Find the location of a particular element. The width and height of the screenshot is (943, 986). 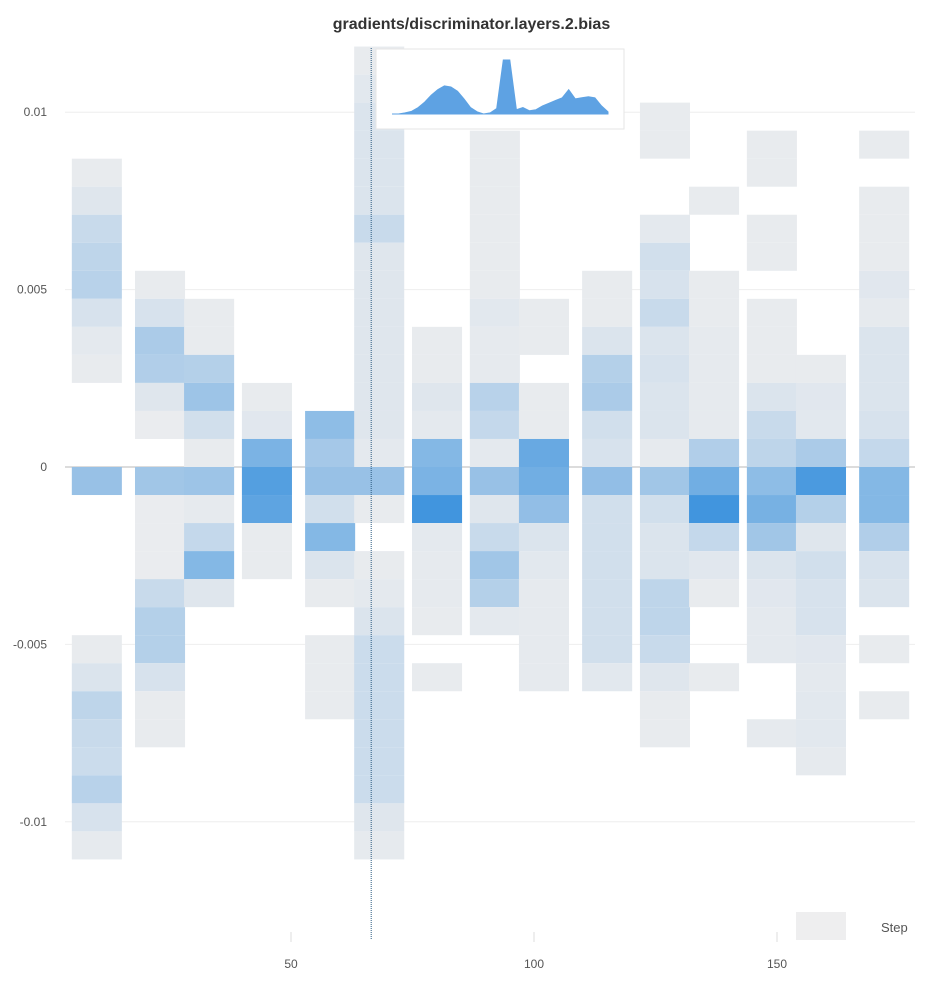

y-tick-label: 0 is located at coordinates (43, 467).